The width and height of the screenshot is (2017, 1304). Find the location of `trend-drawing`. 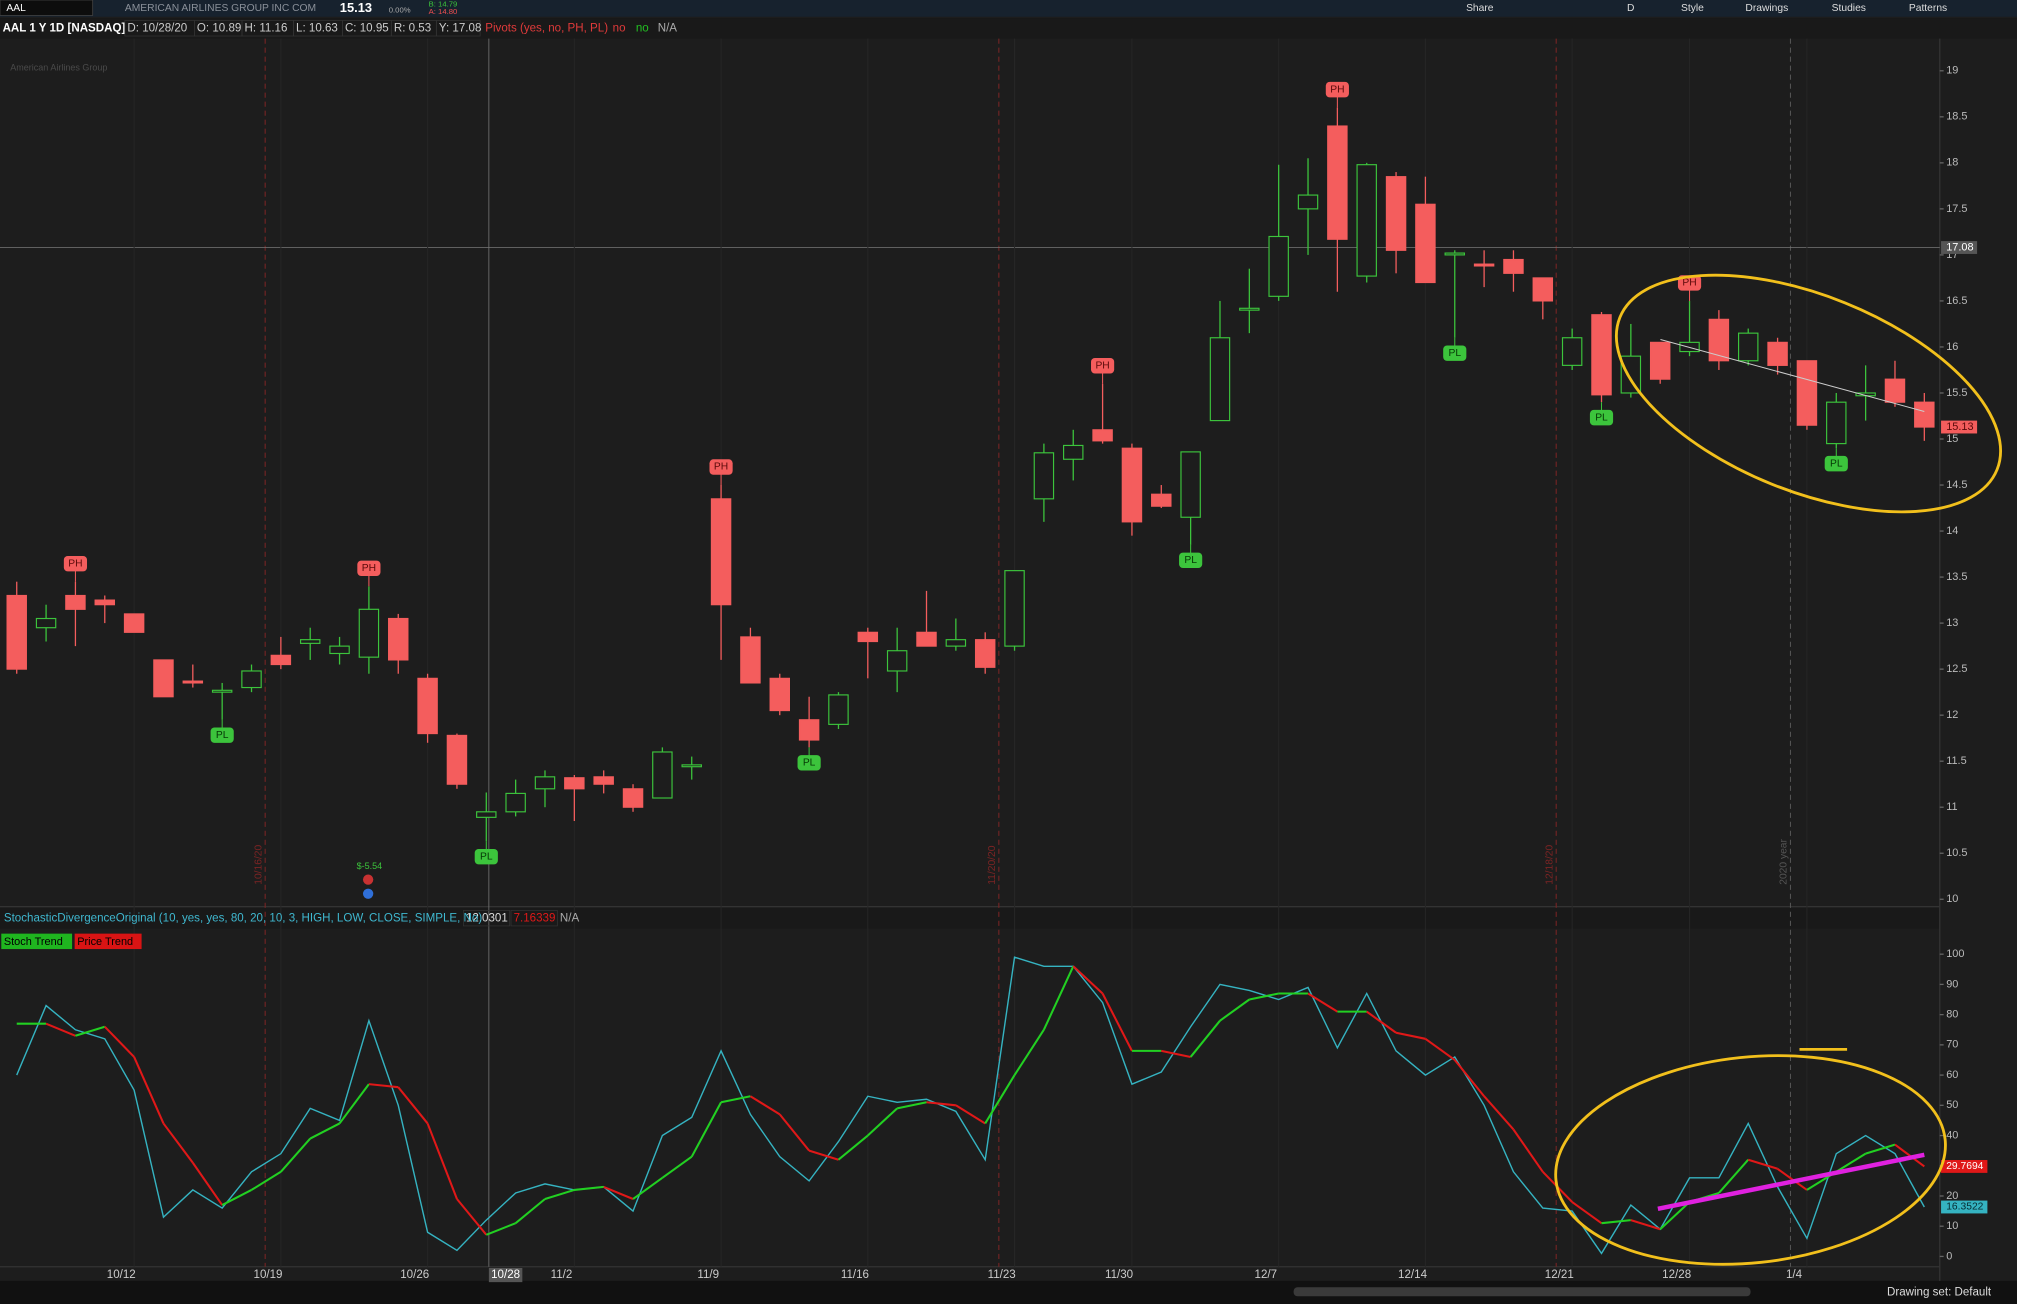

trend-drawing is located at coordinates (1792, 376).